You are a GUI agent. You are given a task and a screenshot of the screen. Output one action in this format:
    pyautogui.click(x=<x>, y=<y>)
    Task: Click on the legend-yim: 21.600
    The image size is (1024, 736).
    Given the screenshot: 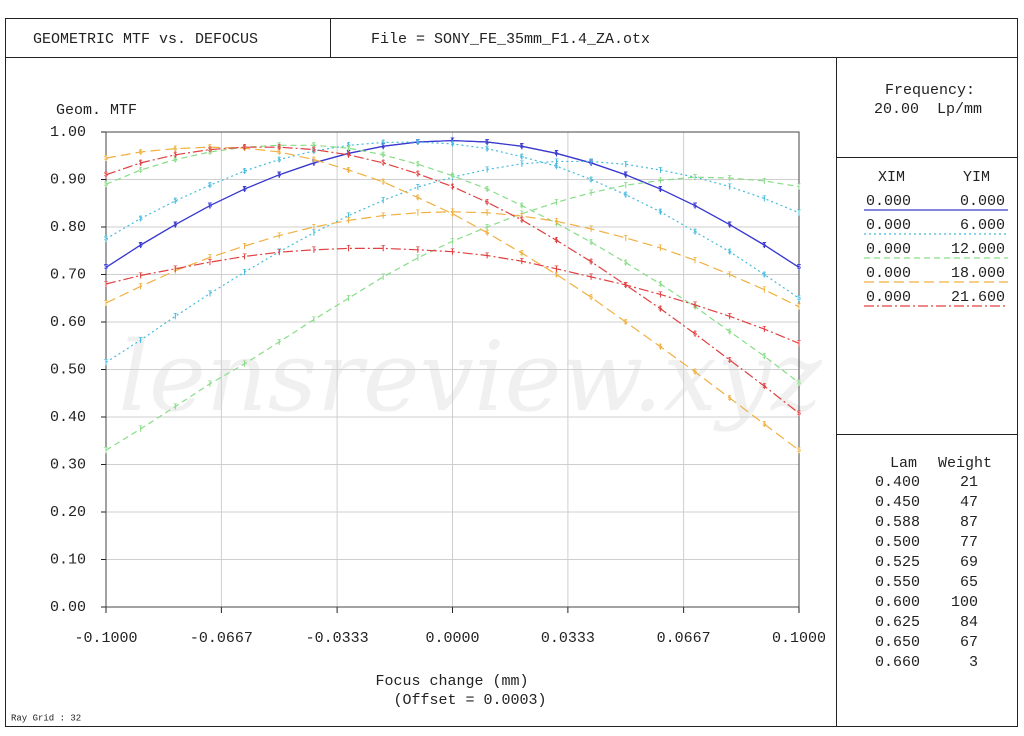 What is the action you would take?
    pyautogui.click(x=978, y=297)
    